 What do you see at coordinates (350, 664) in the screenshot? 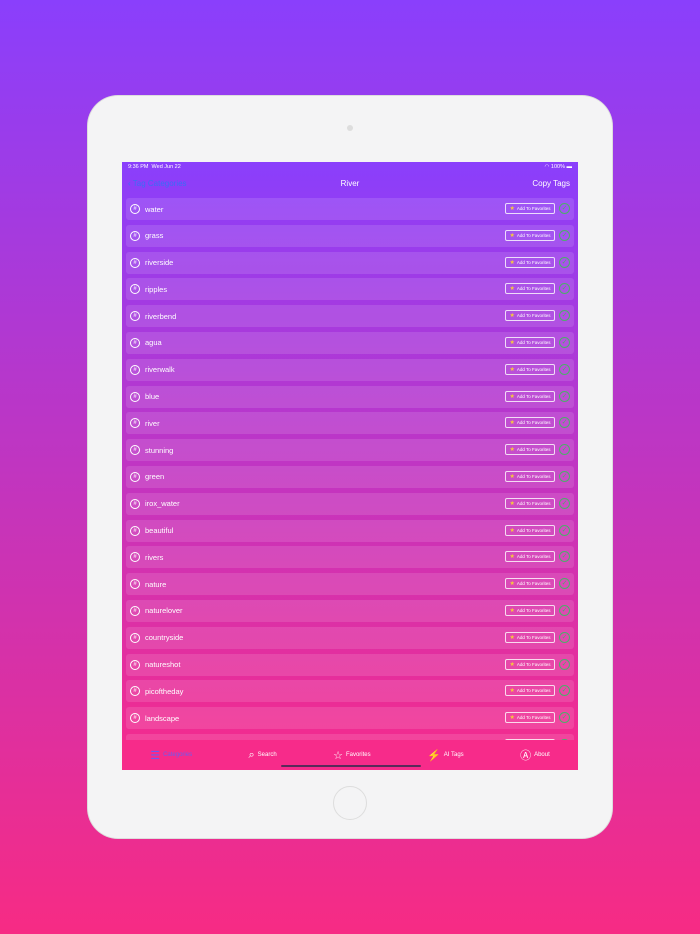
I see `tag-row: # natureshot ★ Add To Favorites ✓` at bounding box center [350, 664].